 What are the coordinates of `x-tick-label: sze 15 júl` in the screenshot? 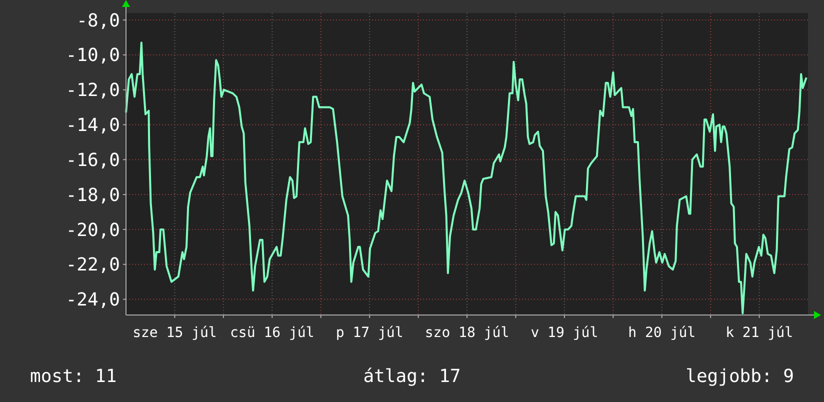 It's located at (174, 333).